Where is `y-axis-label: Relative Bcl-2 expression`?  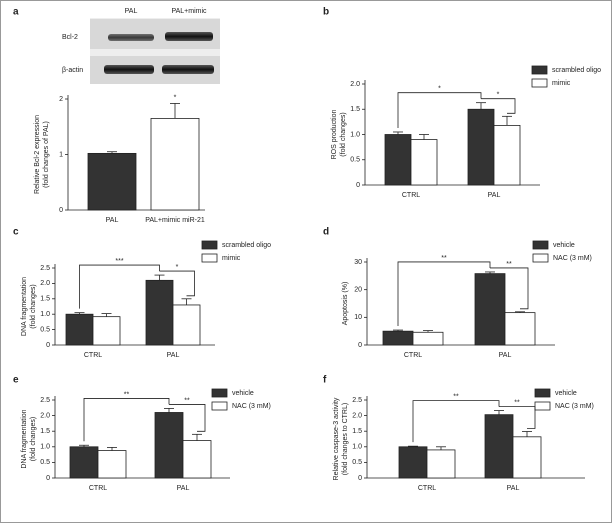
y-axis-label: Relative Bcl-2 expression is located at coordinates (37, 154).